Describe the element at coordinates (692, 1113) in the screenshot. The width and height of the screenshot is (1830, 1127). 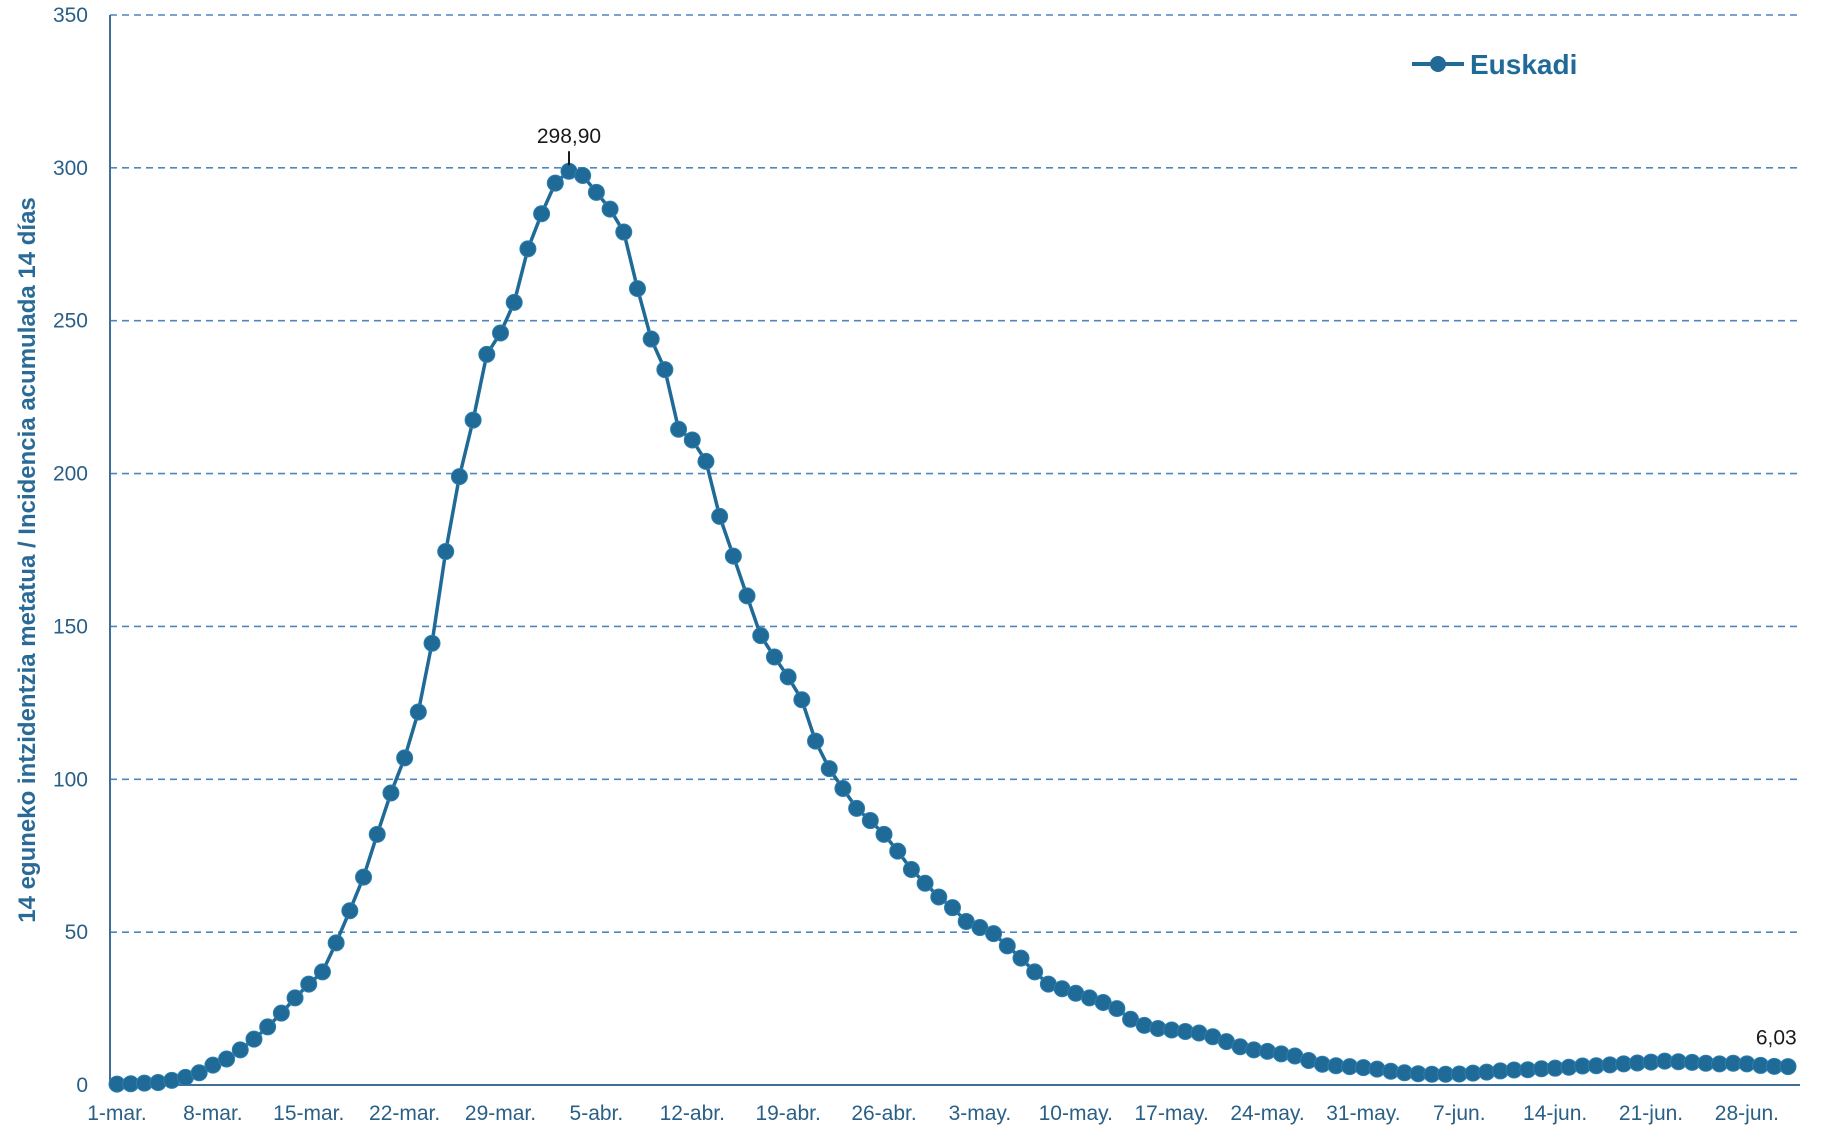
I see `x-tick-label: 12-abr.` at that location.